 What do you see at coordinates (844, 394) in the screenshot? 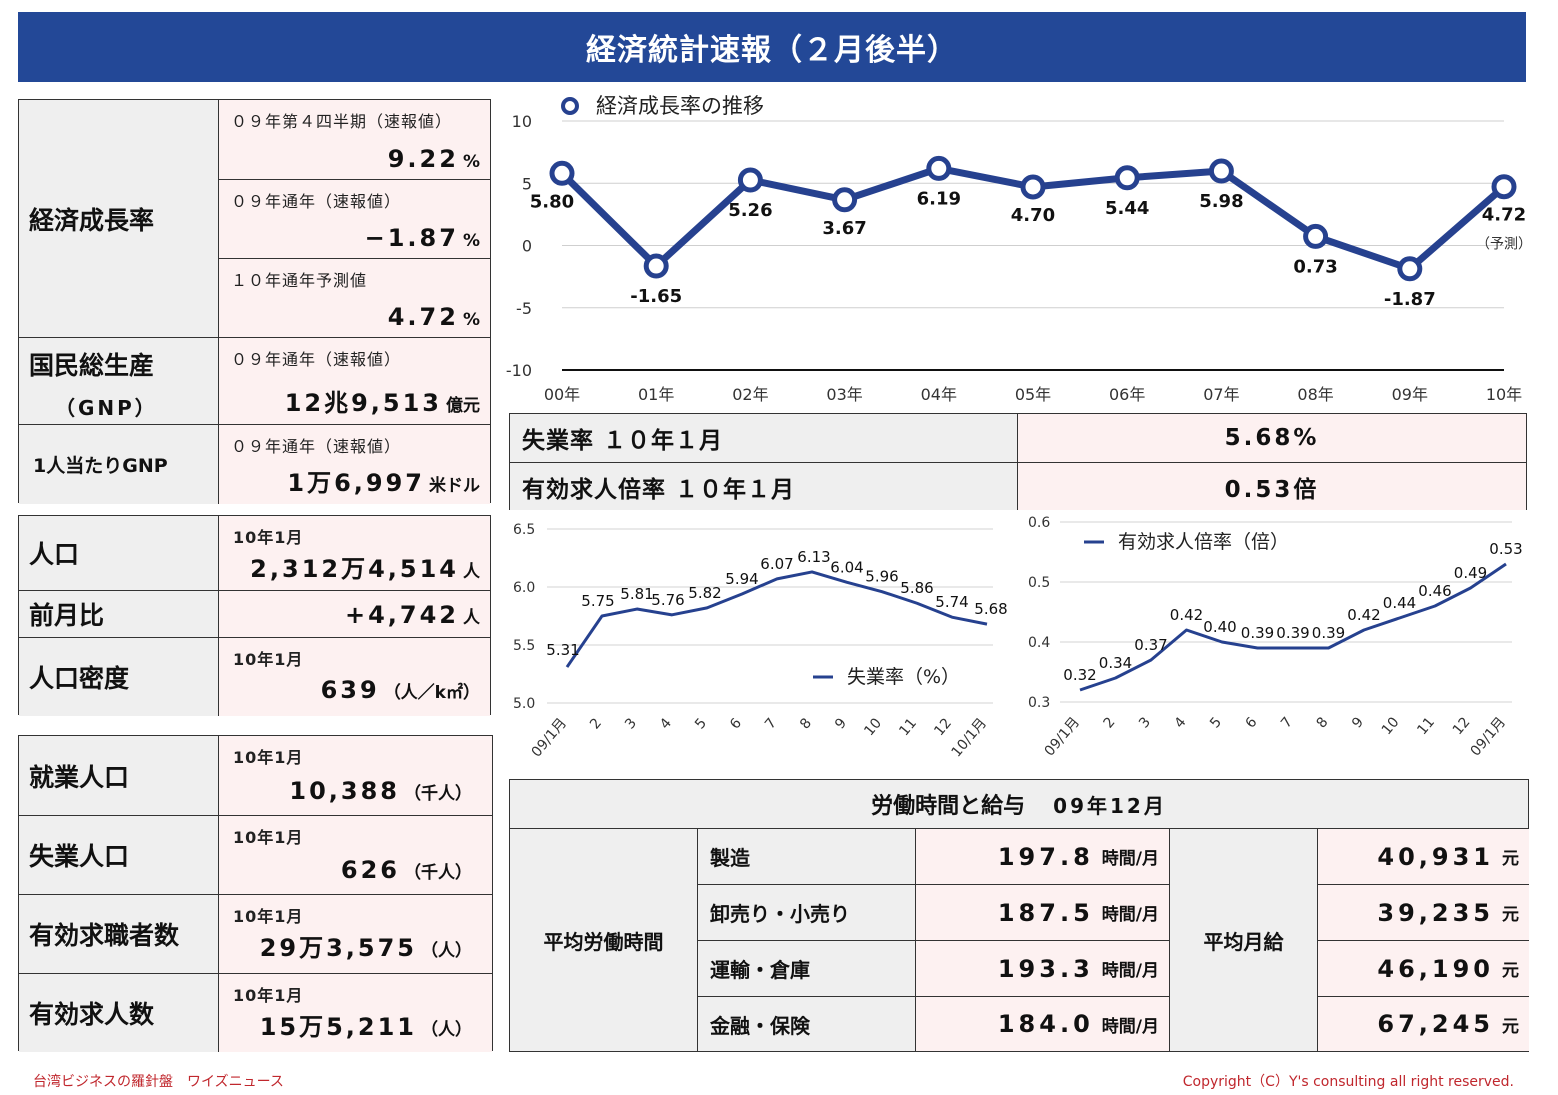
I see `x-tick-label: 03年` at bounding box center [844, 394].